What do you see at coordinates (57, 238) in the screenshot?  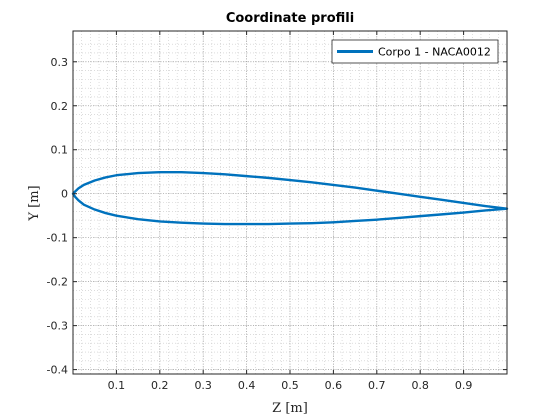 I see `y-tick-label: -0.1` at bounding box center [57, 238].